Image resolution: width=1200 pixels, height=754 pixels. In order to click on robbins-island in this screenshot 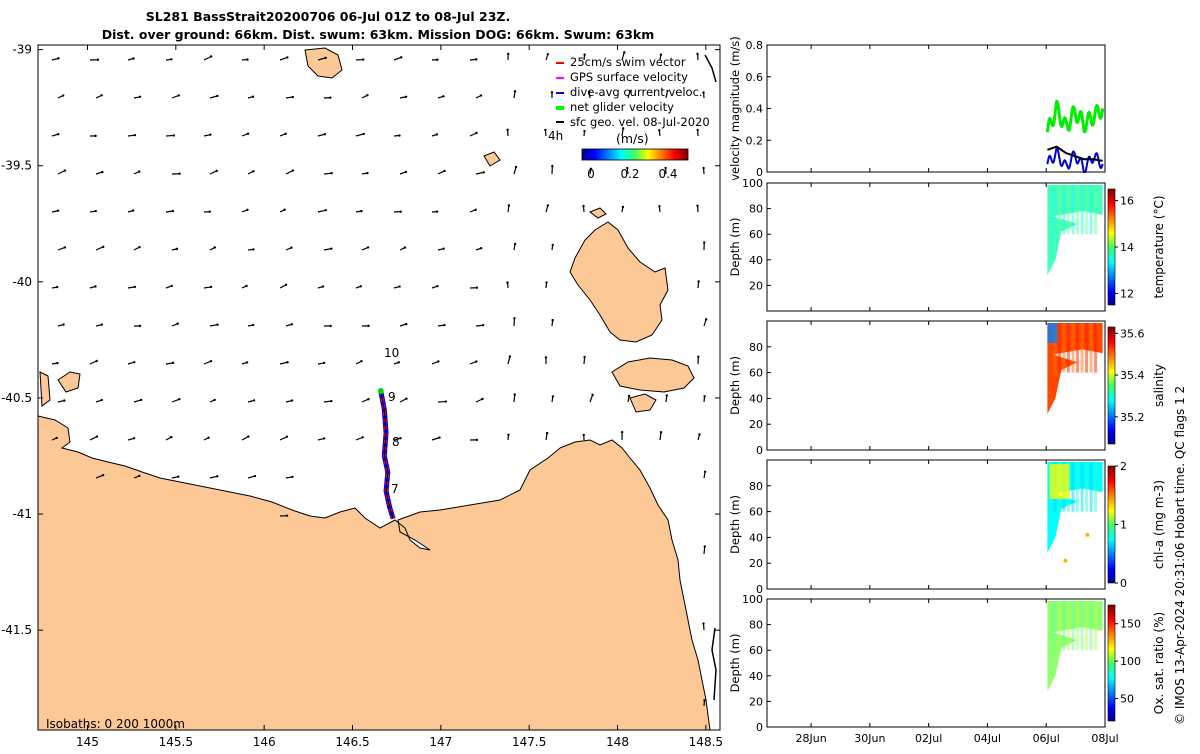, I will do `click(45, 389)`.